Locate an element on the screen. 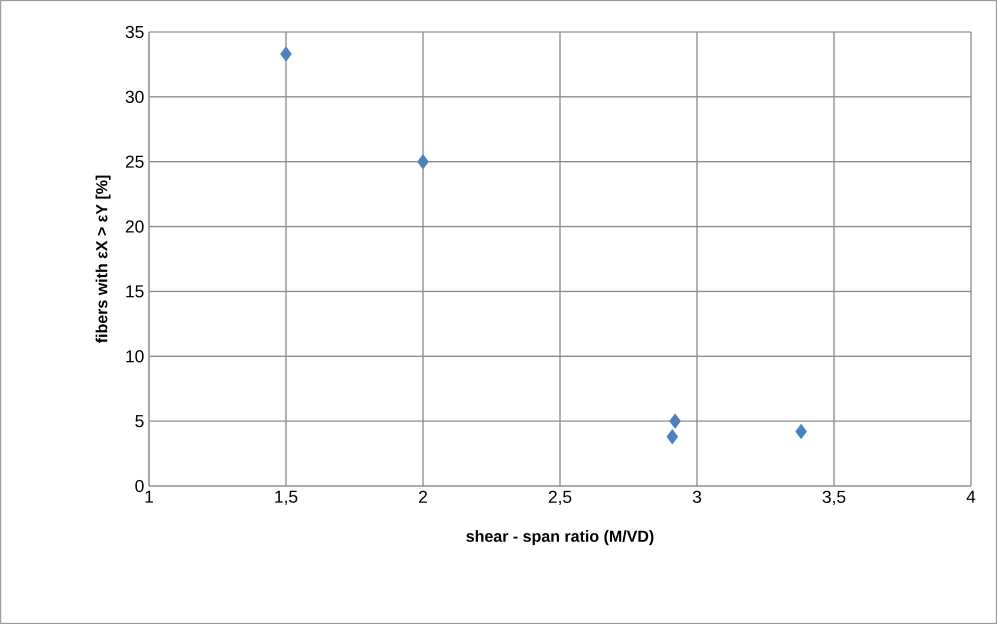 The height and width of the screenshot is (624, 997). y-tick-label: 35 is located at coordinates (135, 32).